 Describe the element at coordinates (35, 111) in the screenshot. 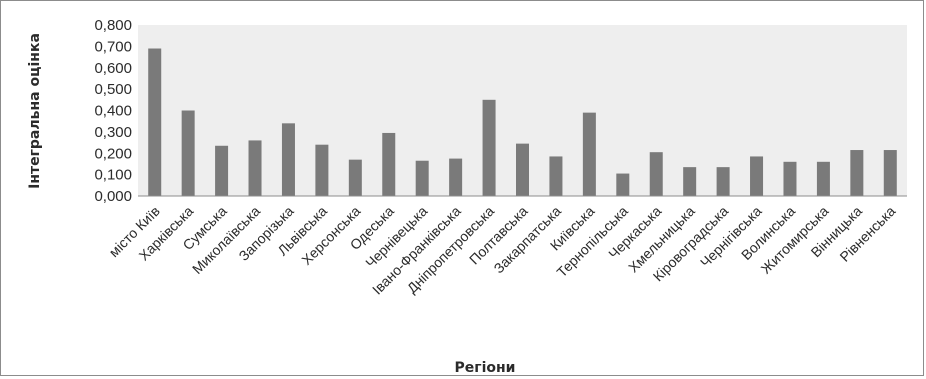

I see `y-axis-title: Інтегральна оцінка` at that location.